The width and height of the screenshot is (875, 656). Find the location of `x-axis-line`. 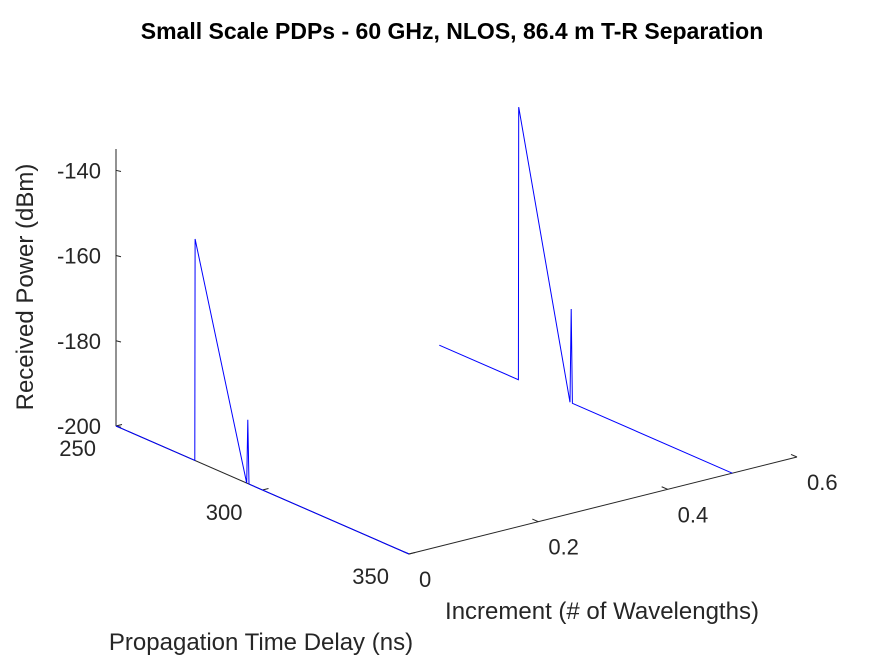

x-axis-line is located at coordinates (603, 505).